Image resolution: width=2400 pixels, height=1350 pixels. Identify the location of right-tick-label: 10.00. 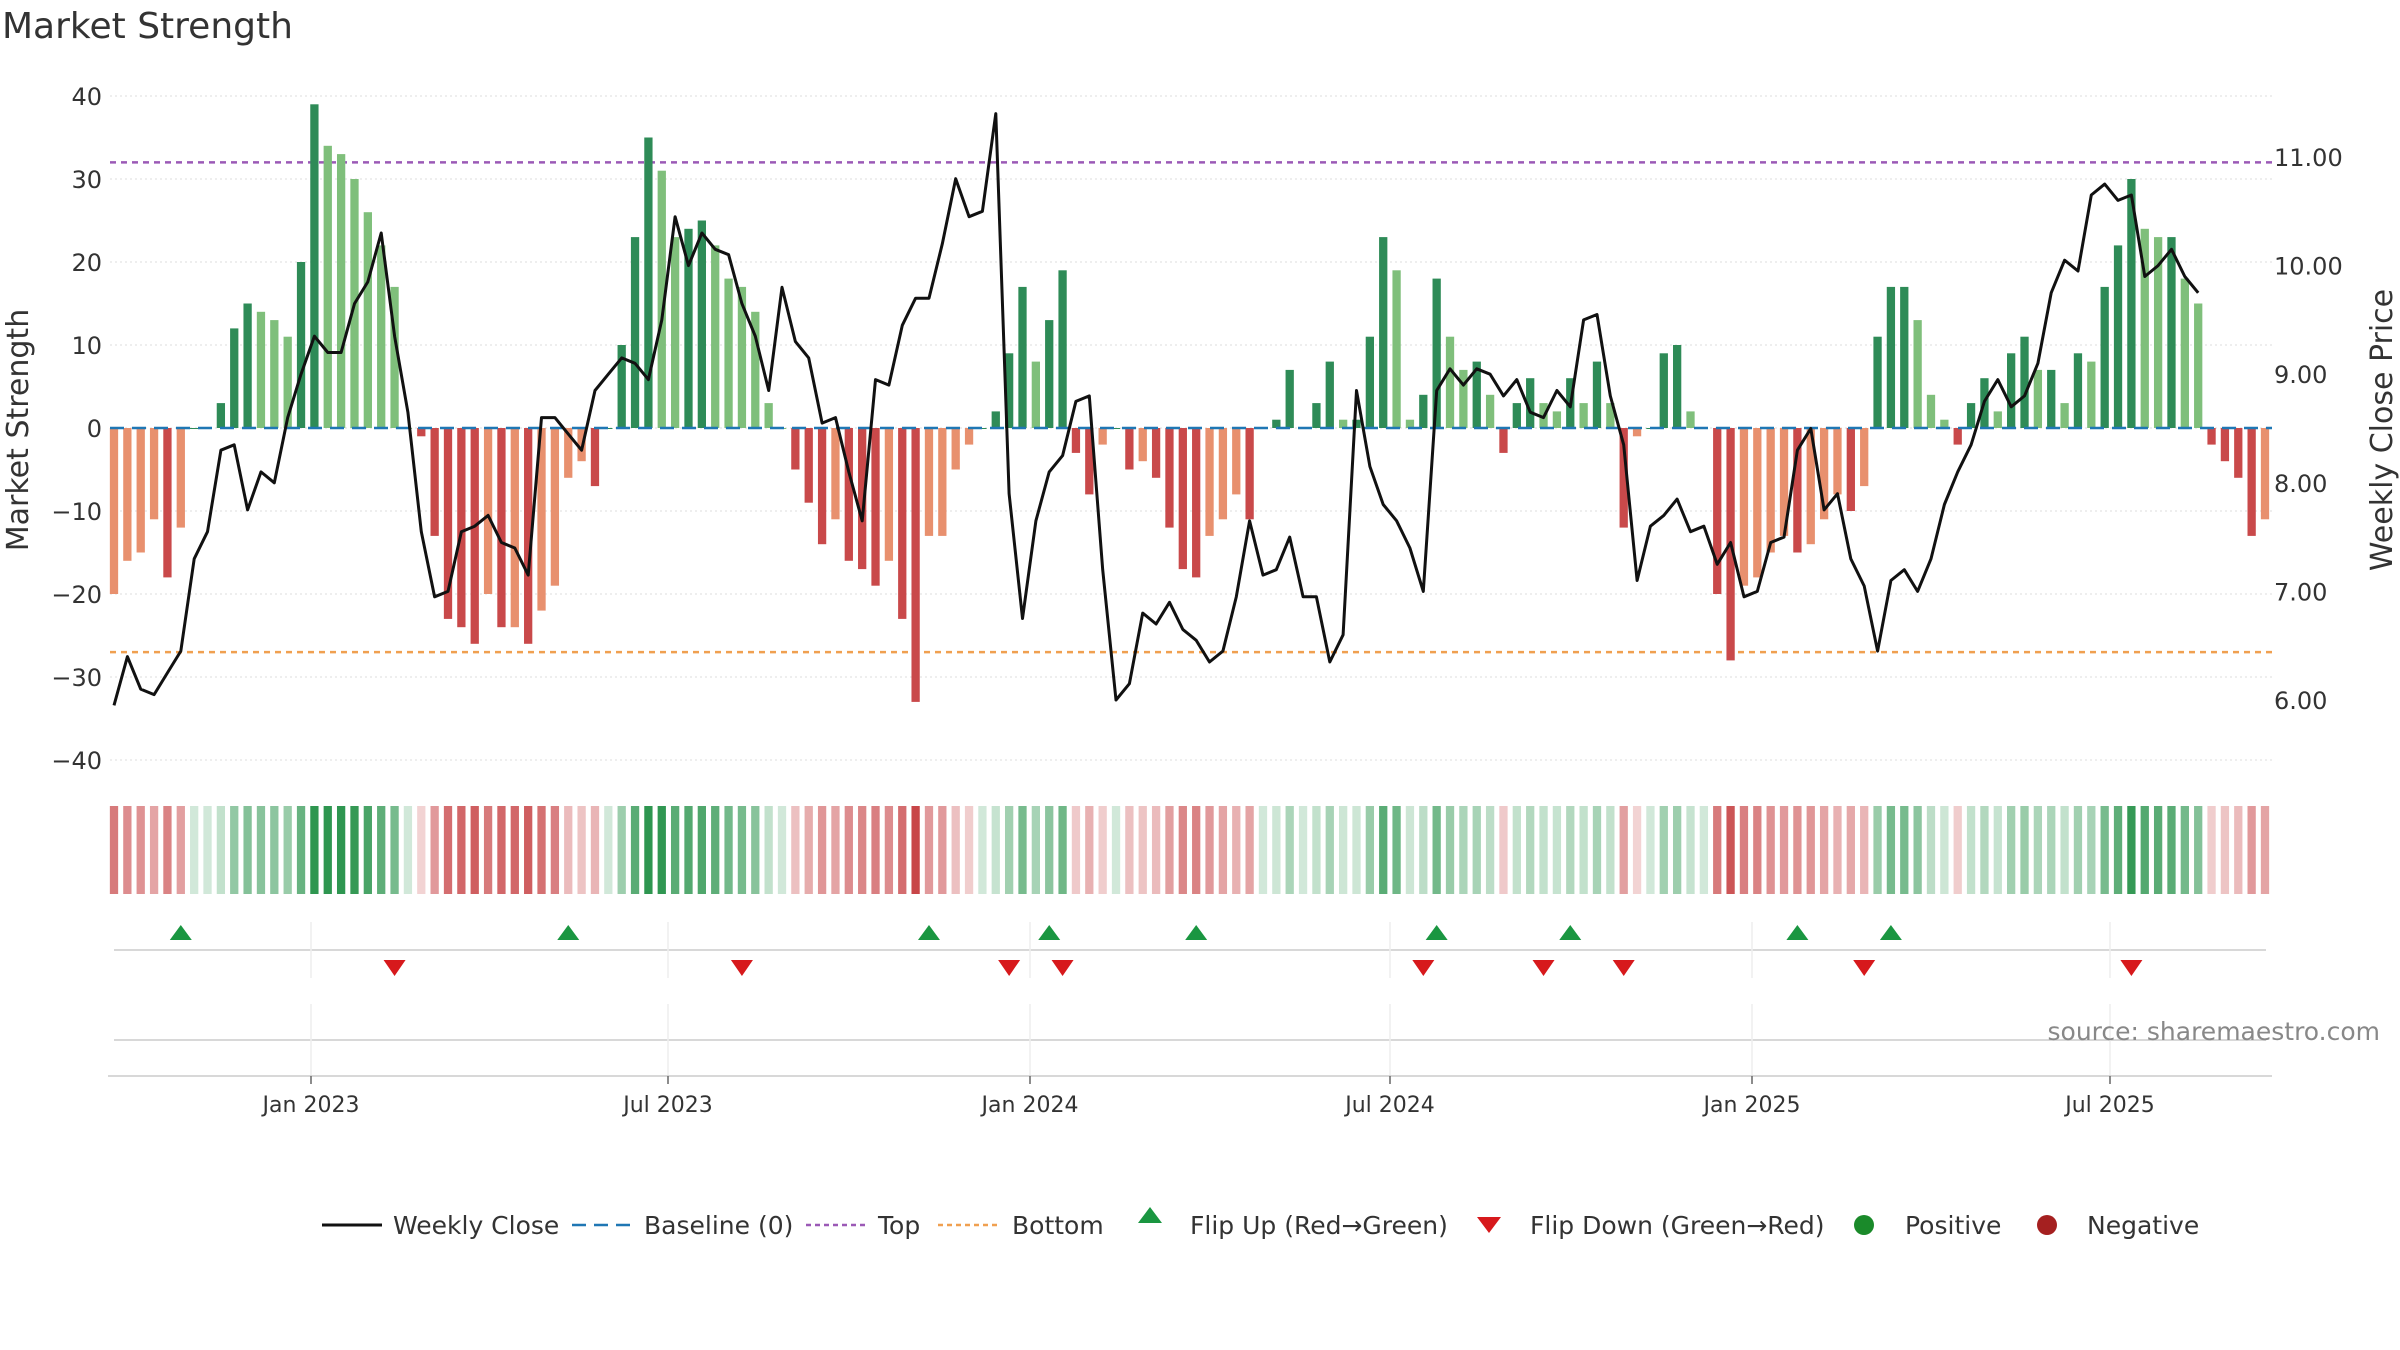
(2308, 267).